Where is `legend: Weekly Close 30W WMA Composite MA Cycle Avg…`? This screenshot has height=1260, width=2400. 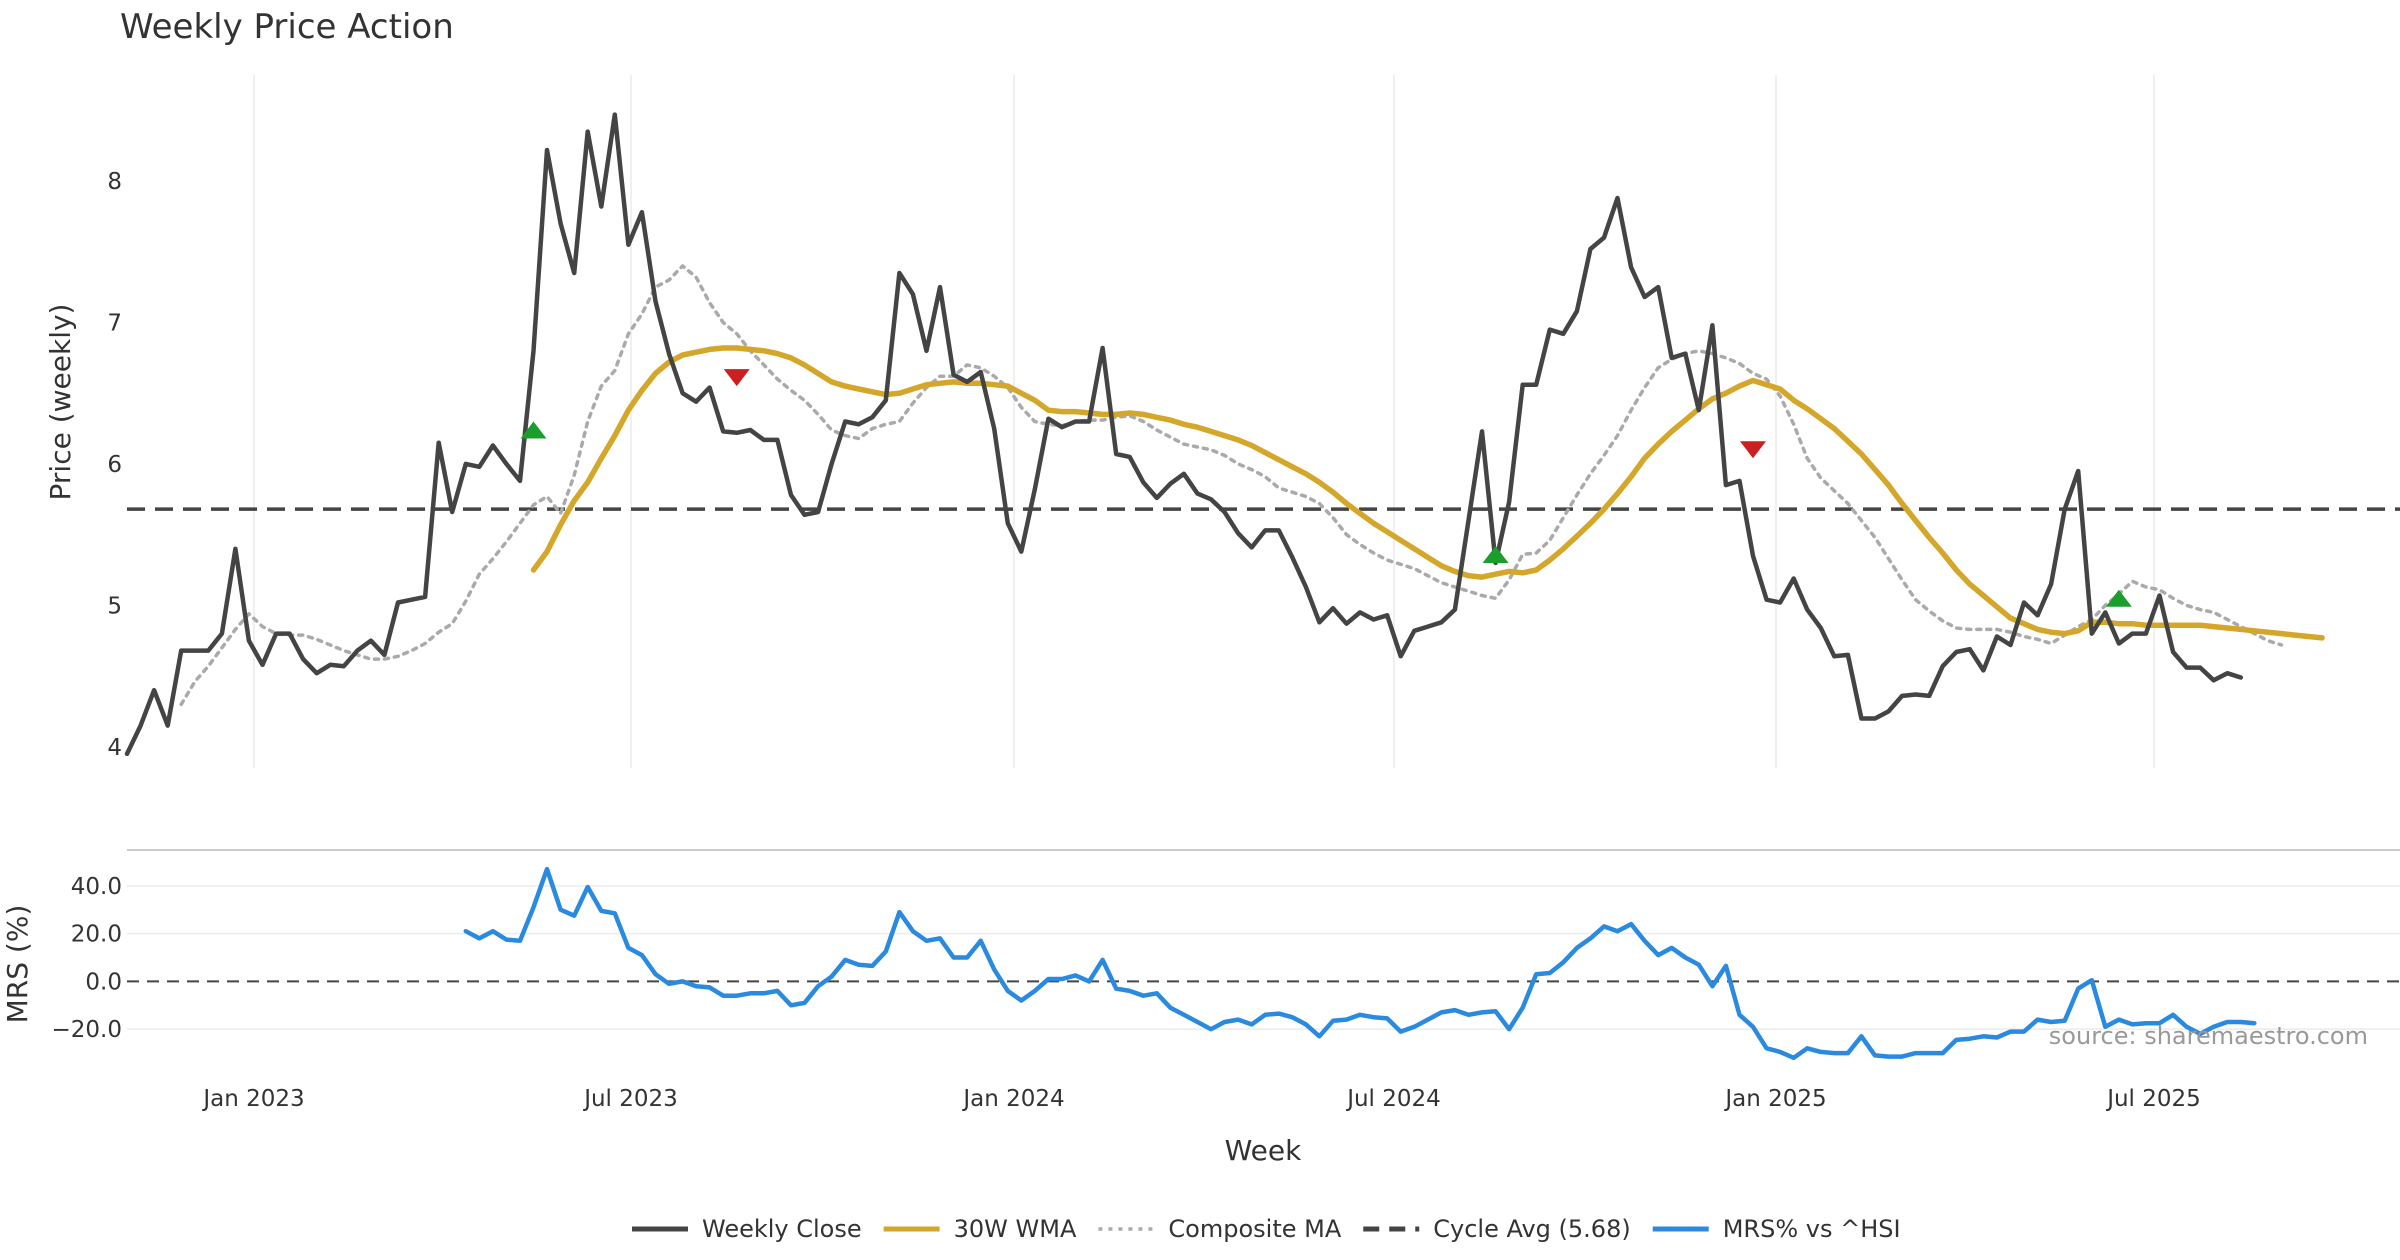
legend: Weekly Close 30W WMA Composite MA Cycle Avg… is located at coordinates (1266, 1229).